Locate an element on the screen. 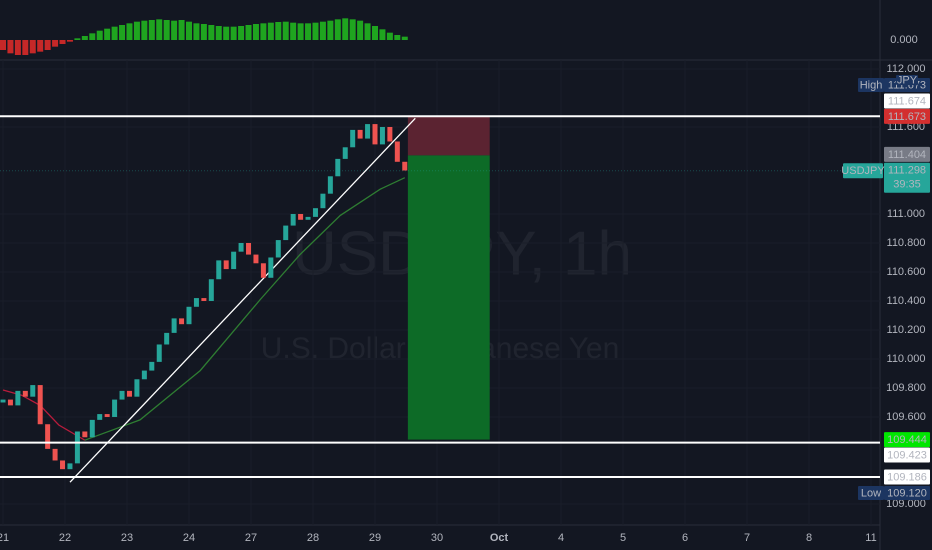 This screenshot has height=550, width=932. x-tick-label: 4 is located at coordinates (561, 538).